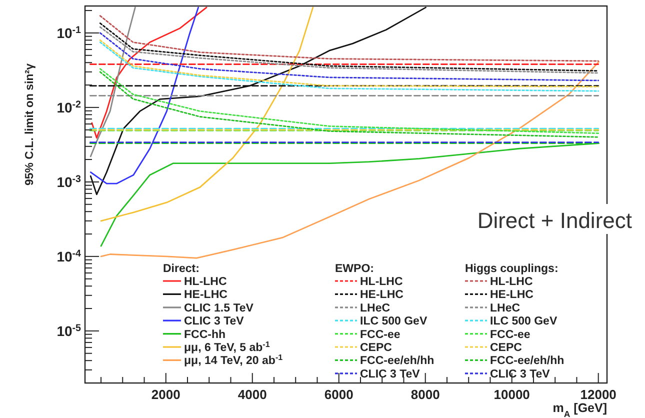  I want to click on x-tick-label: 10000, so click(512, 394).